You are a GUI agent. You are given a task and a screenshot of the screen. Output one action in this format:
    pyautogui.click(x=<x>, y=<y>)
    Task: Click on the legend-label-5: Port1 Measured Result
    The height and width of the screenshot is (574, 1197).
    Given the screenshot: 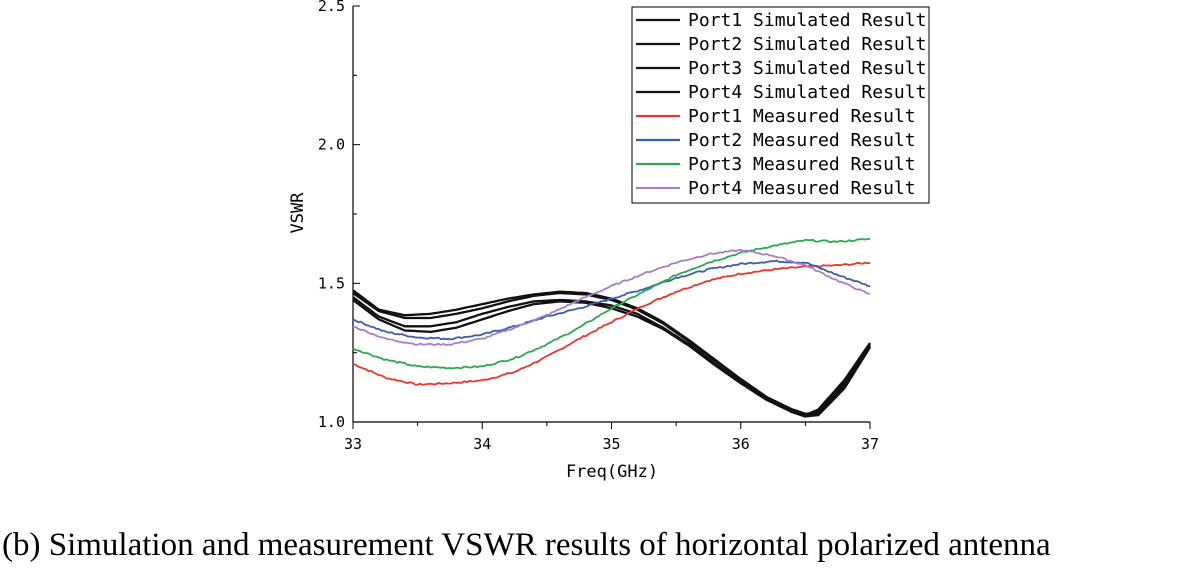 What is the action you would take?
    pyautogui.click(x=802, y=116)
    